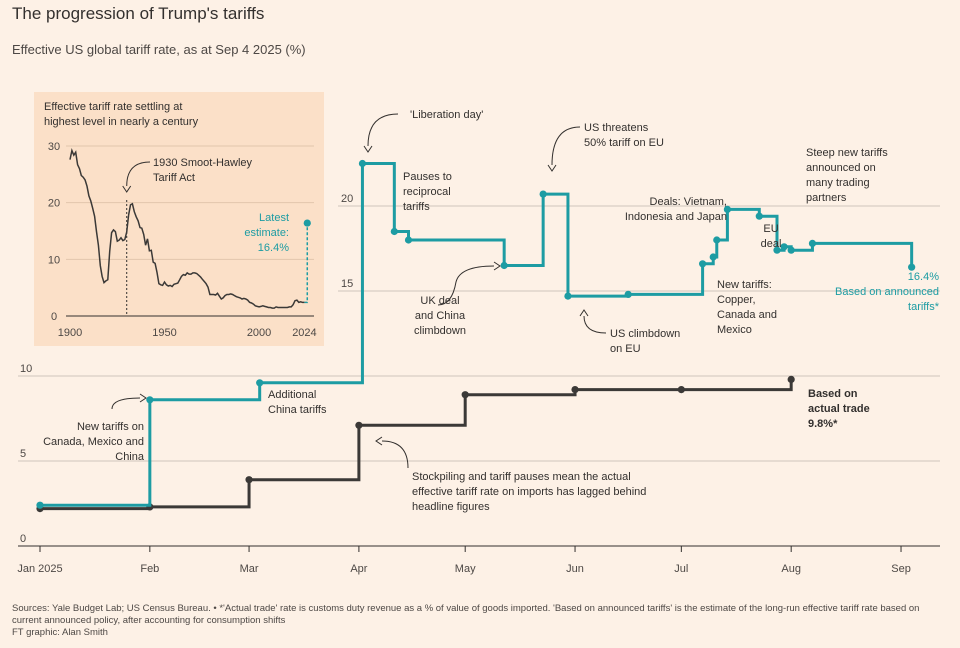 This screenshot has width=960, height=648. Describe the element at coordinates (187, 228) in the screenshot. I see `inset-history-line` at that location.